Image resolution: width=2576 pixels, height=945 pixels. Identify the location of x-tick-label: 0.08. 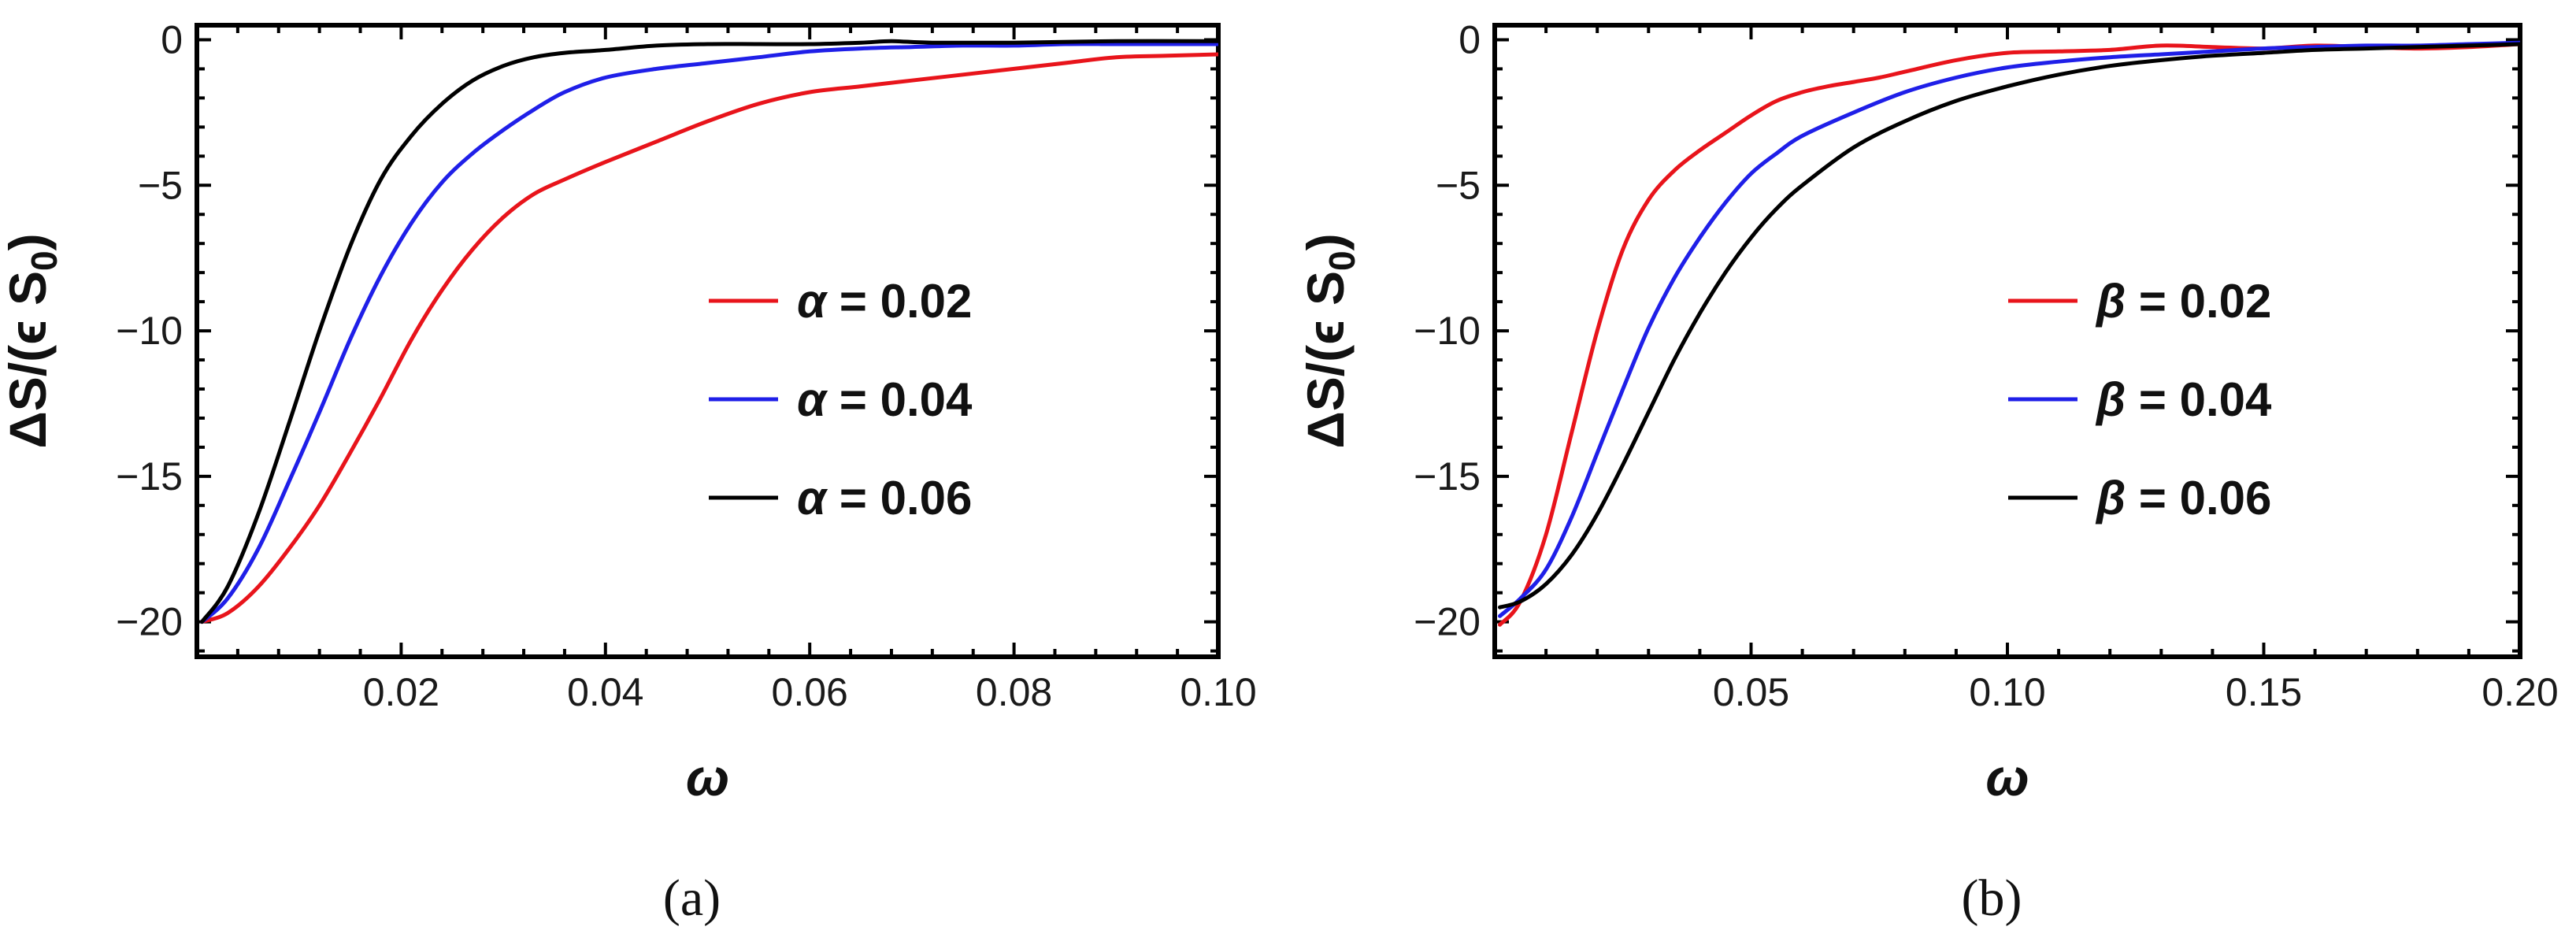
(1014, 692).